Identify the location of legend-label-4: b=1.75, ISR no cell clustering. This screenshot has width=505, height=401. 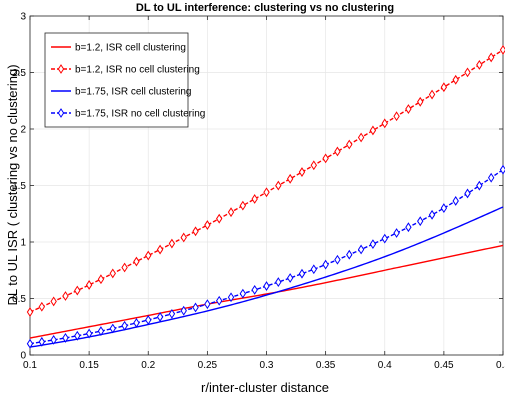
(140, 114).